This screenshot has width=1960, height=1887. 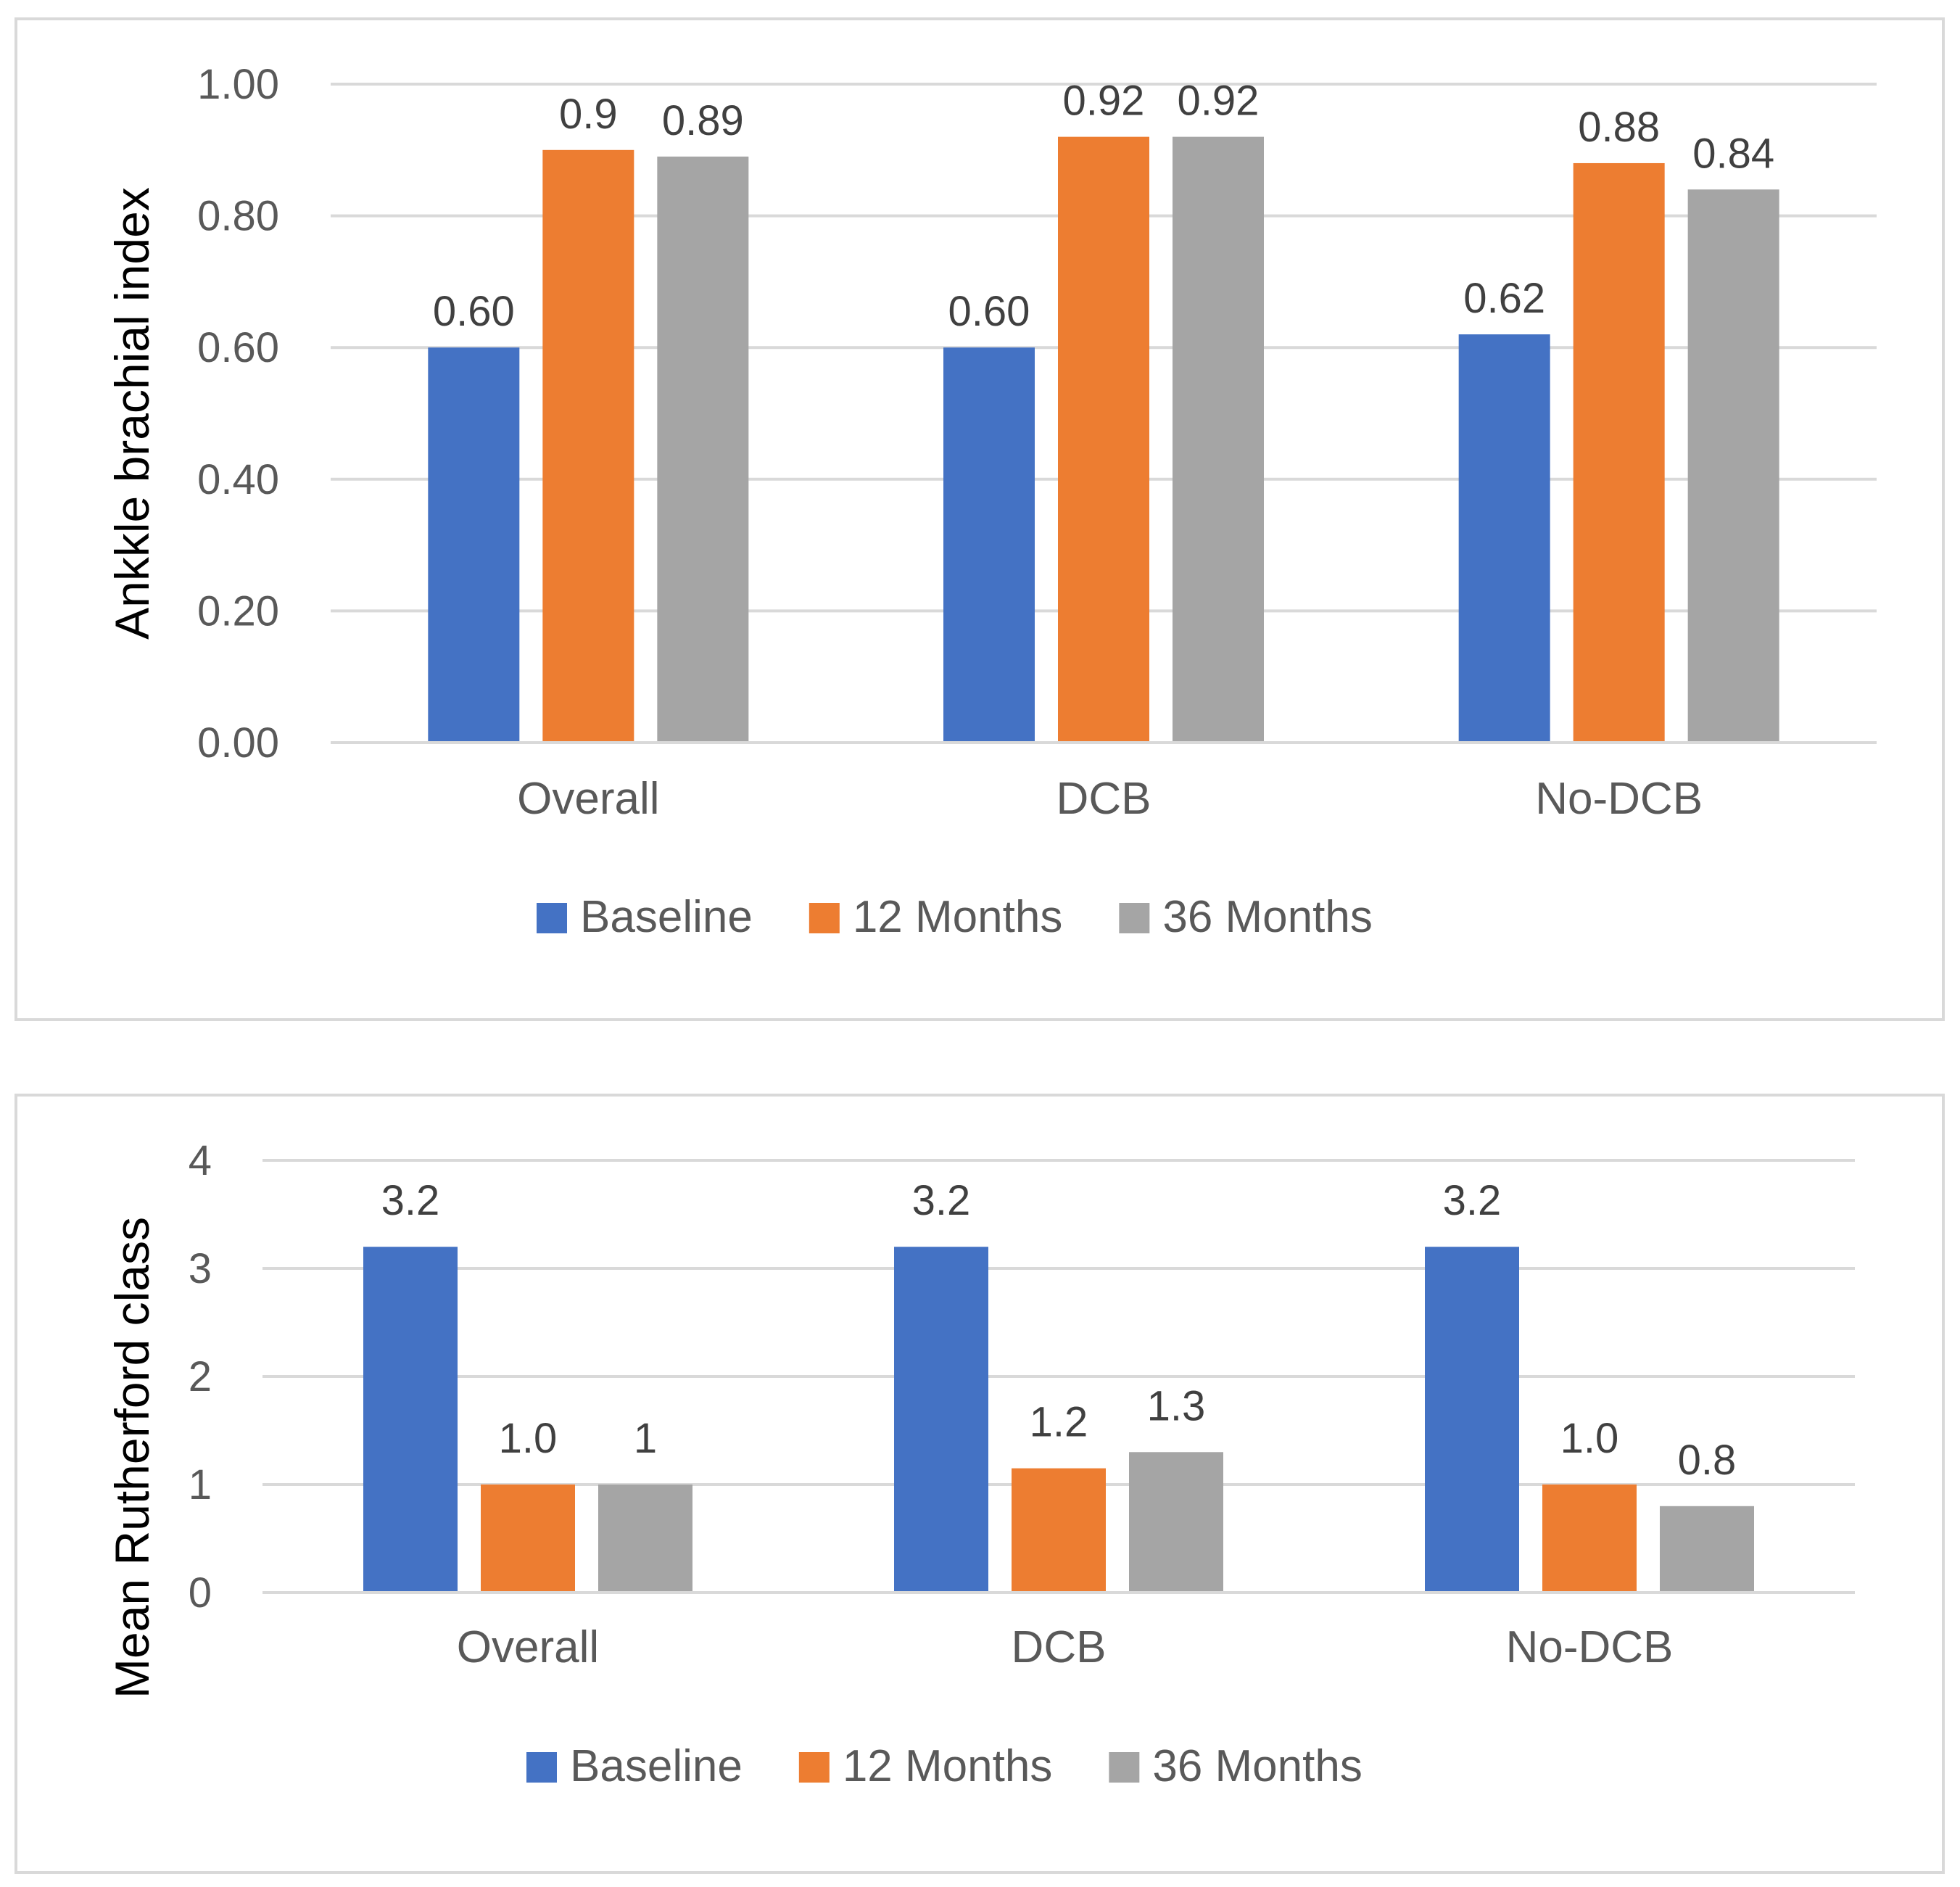 What do you see at coordinates (1504, 298) in the screenshot?
I see `data-label: 0.62` at bounding box center [1504, 298].